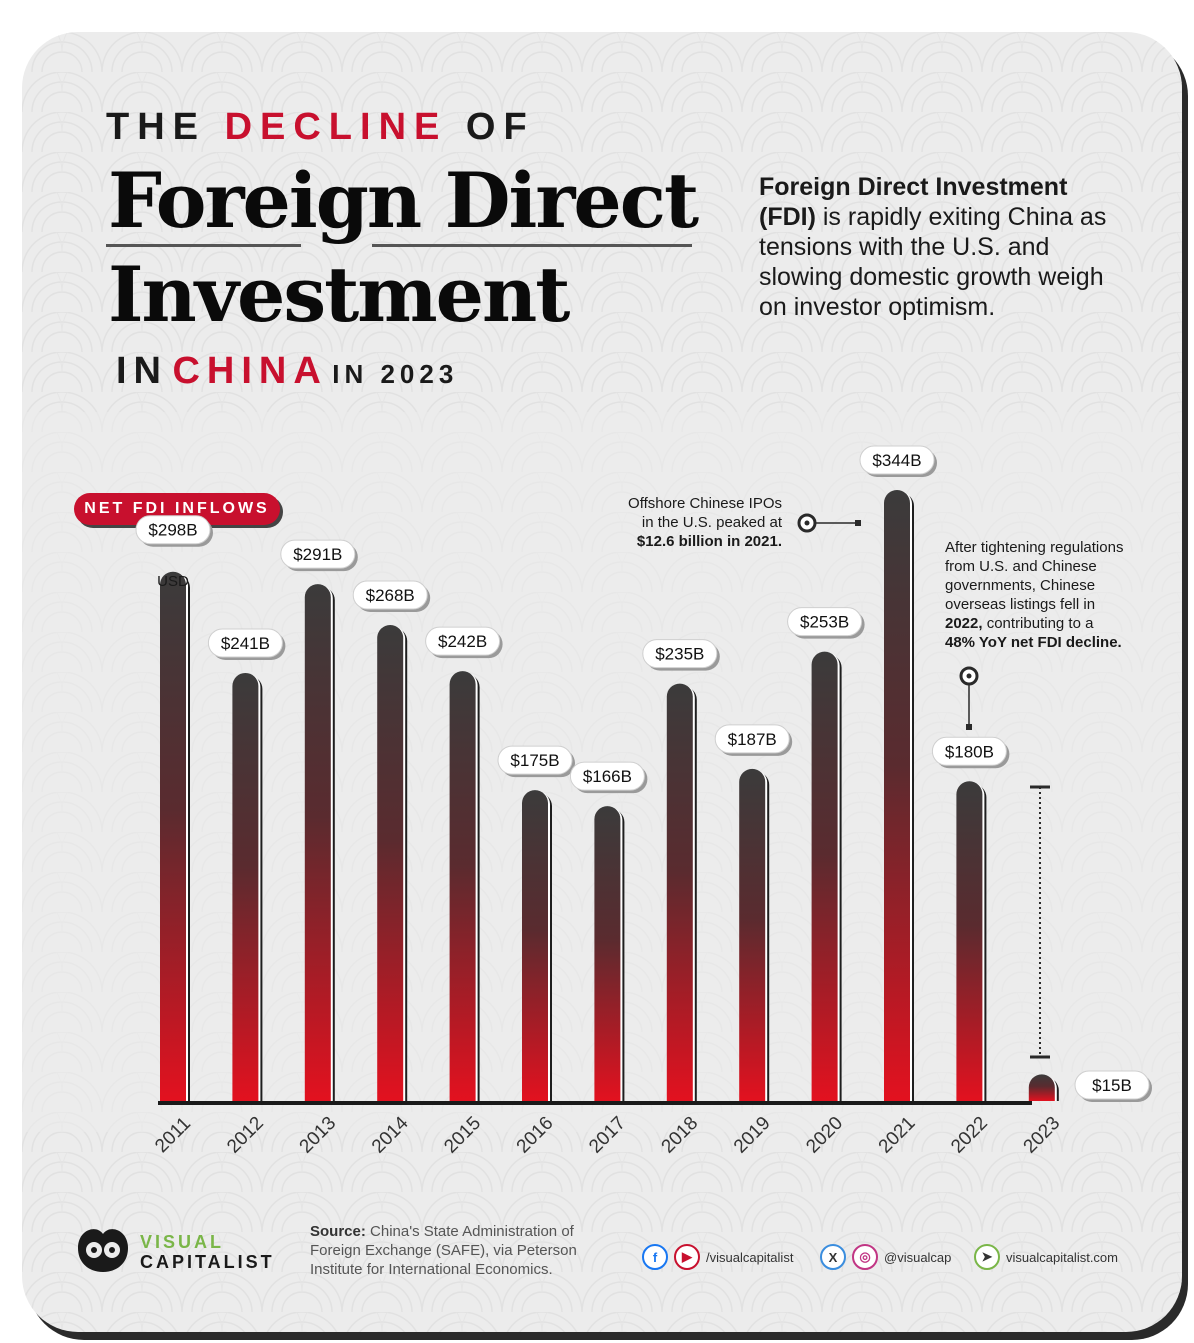 The height and width of the screenshot is (1343, 1194). What do you see at coordinates (317, 842) in the screenshot?
I see `bar-2013` at bounding box center [317, 842].